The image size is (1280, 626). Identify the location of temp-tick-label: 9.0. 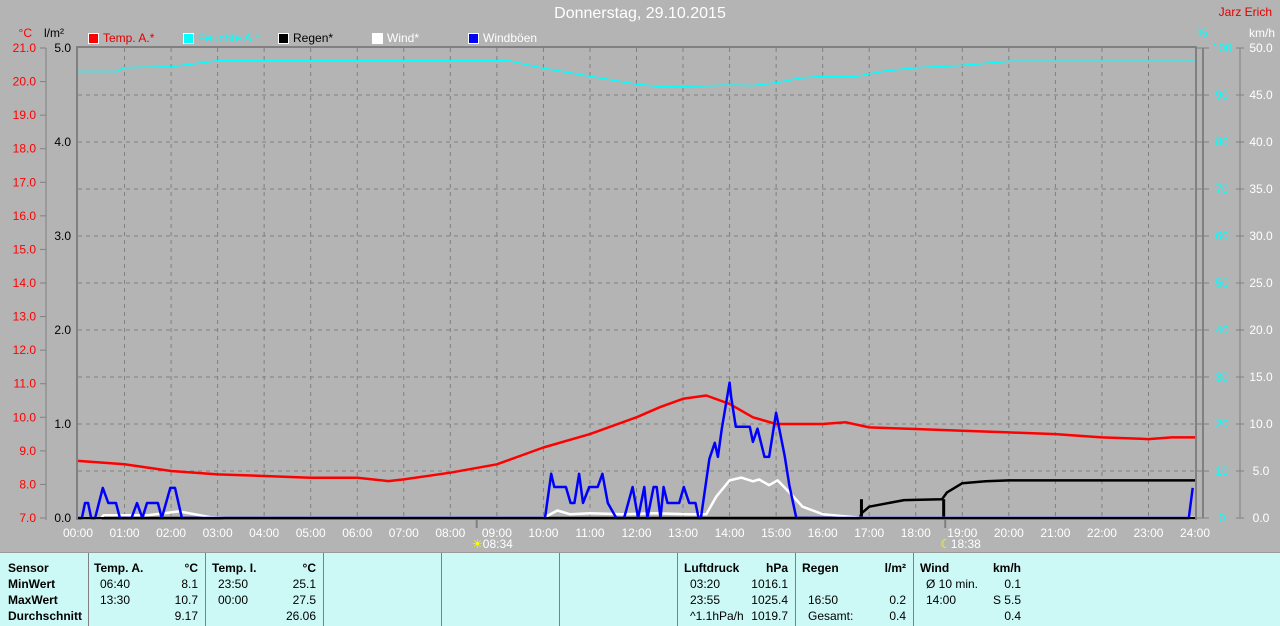
(27, 451).